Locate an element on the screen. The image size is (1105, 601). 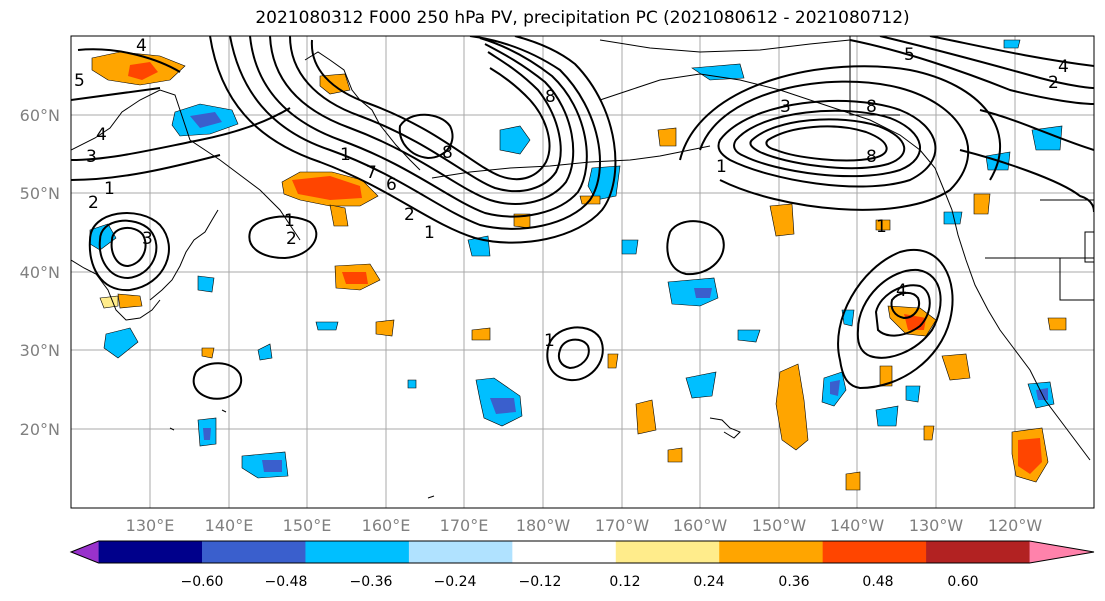
lat-label: 40°N is located at coordinates (40, 272).